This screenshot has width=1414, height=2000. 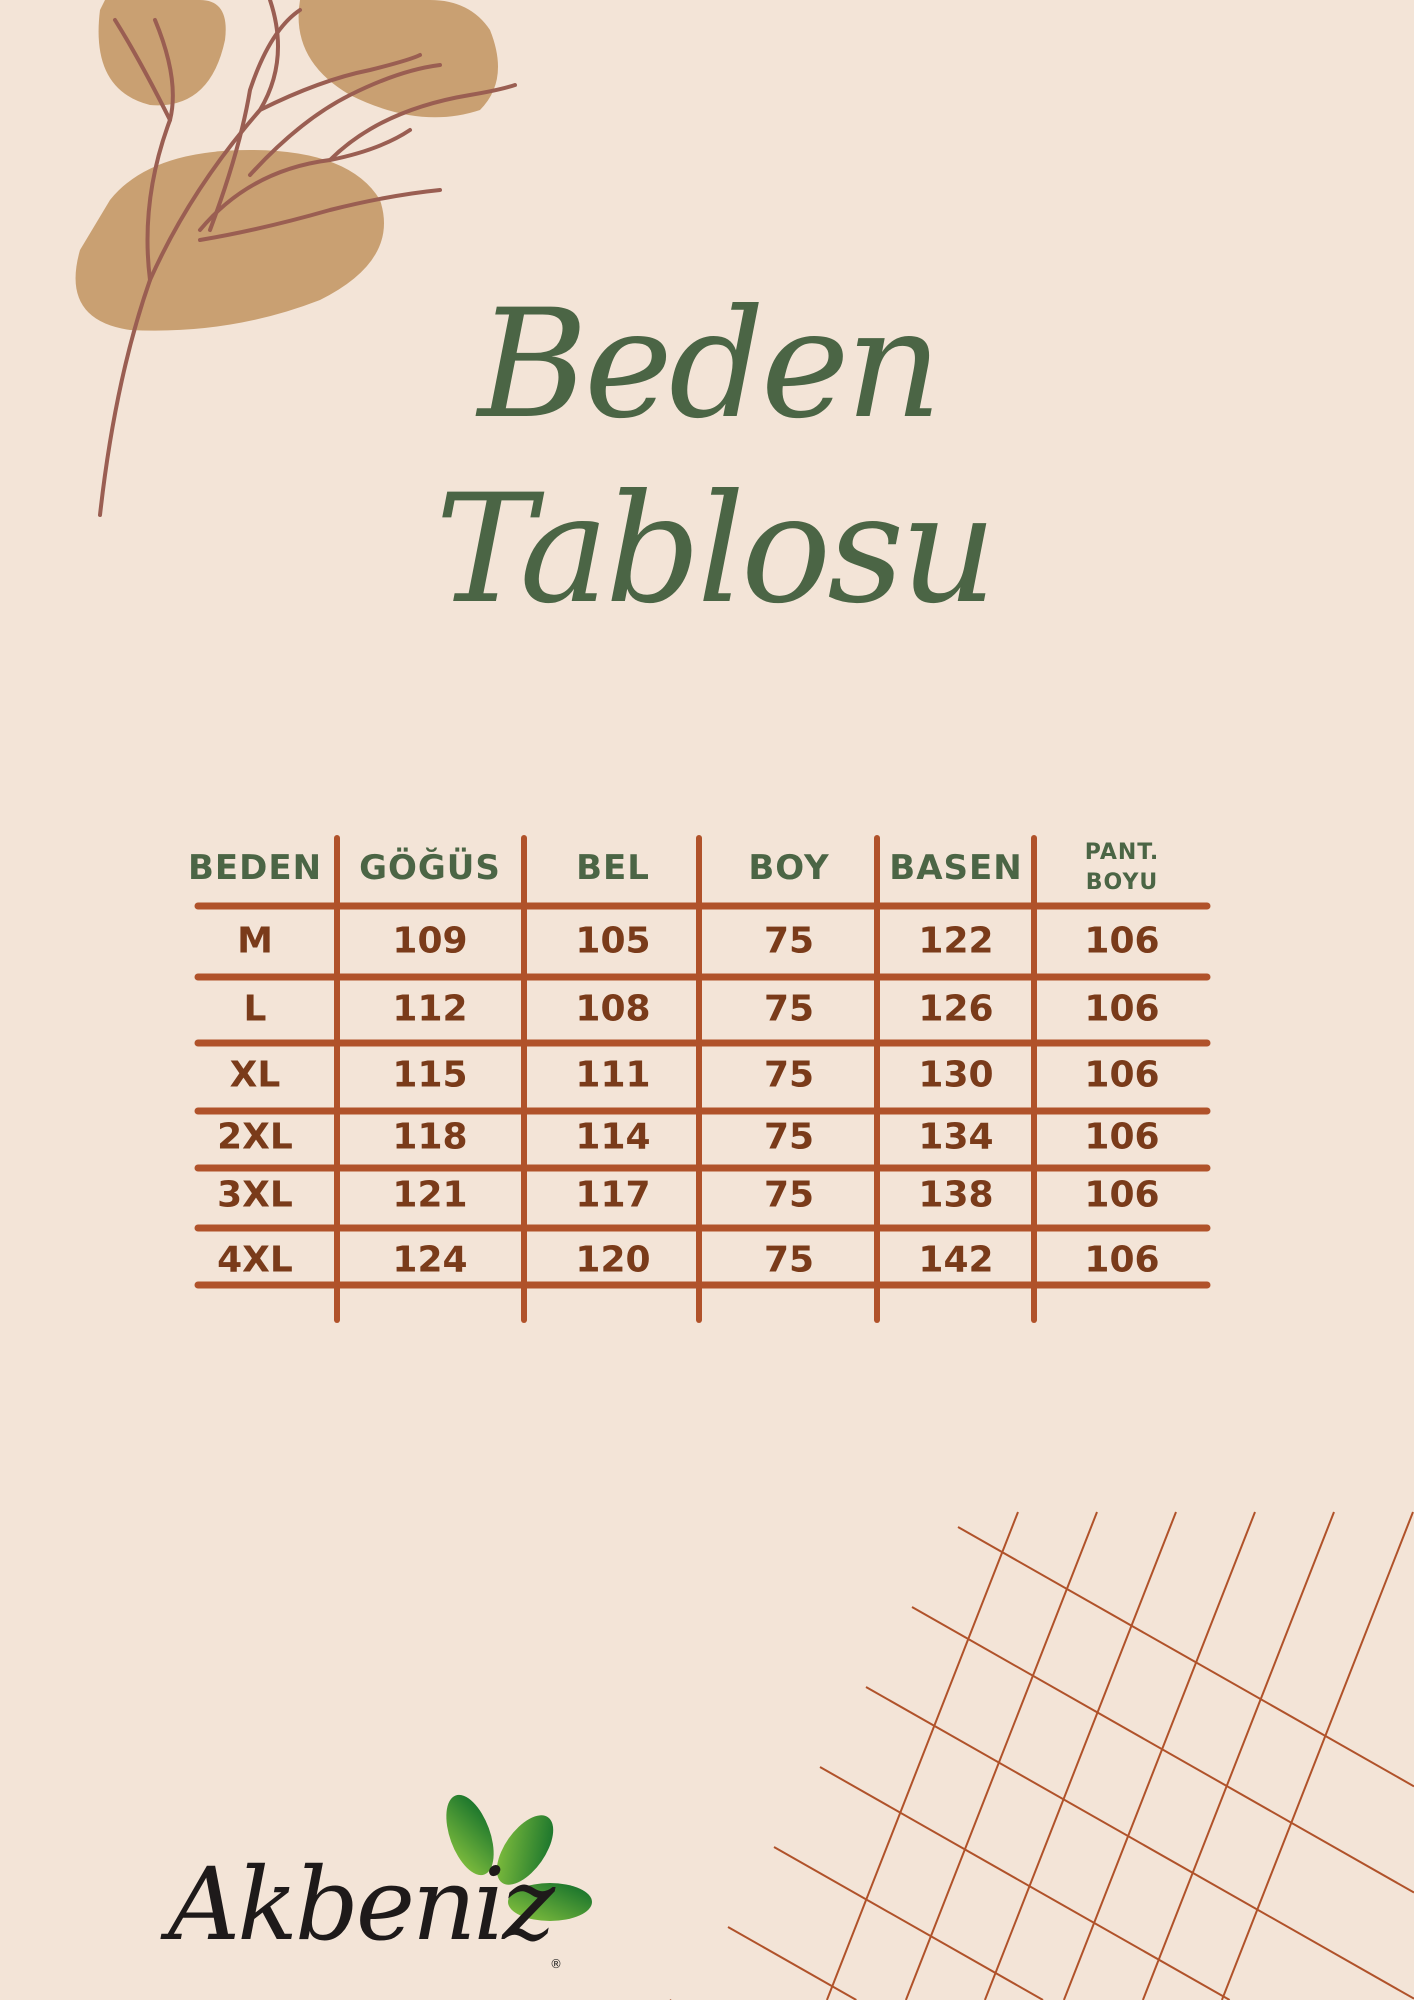 I want to click on measurement-cell: 130, so click(x=956, y=1075).